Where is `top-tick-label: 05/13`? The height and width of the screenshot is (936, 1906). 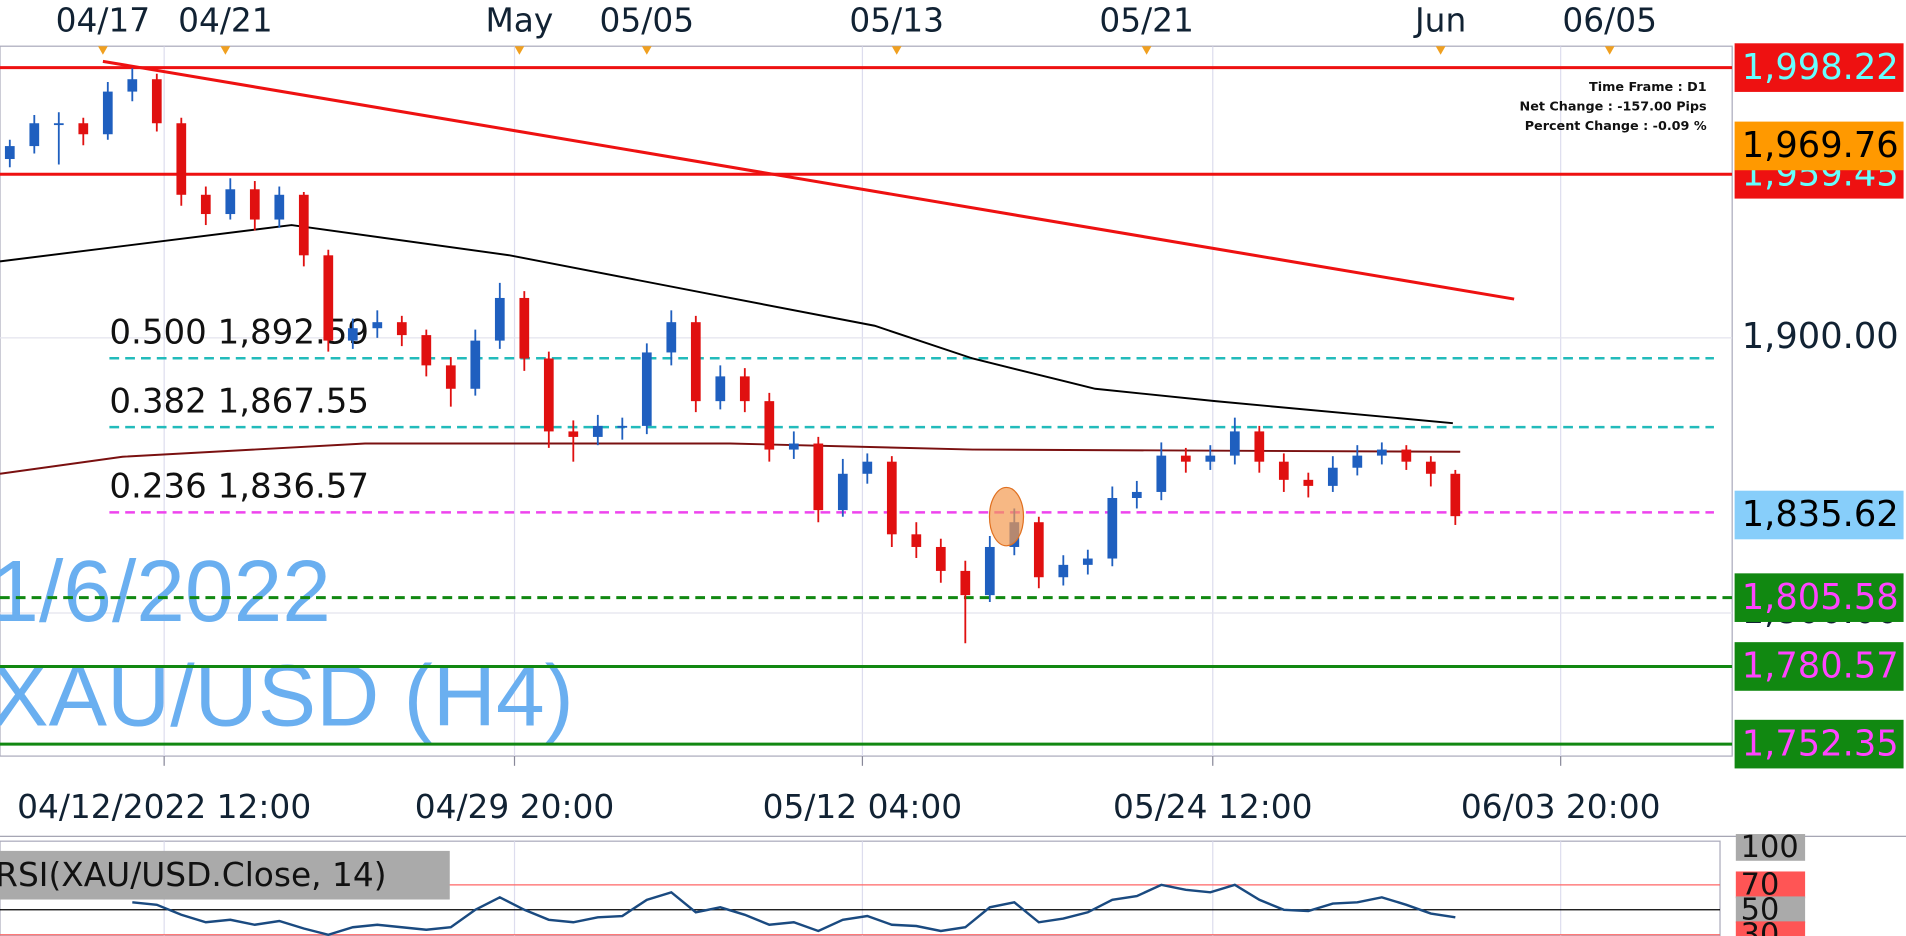 top-tick-label: 05/13 is located at coordinates (896, 20).